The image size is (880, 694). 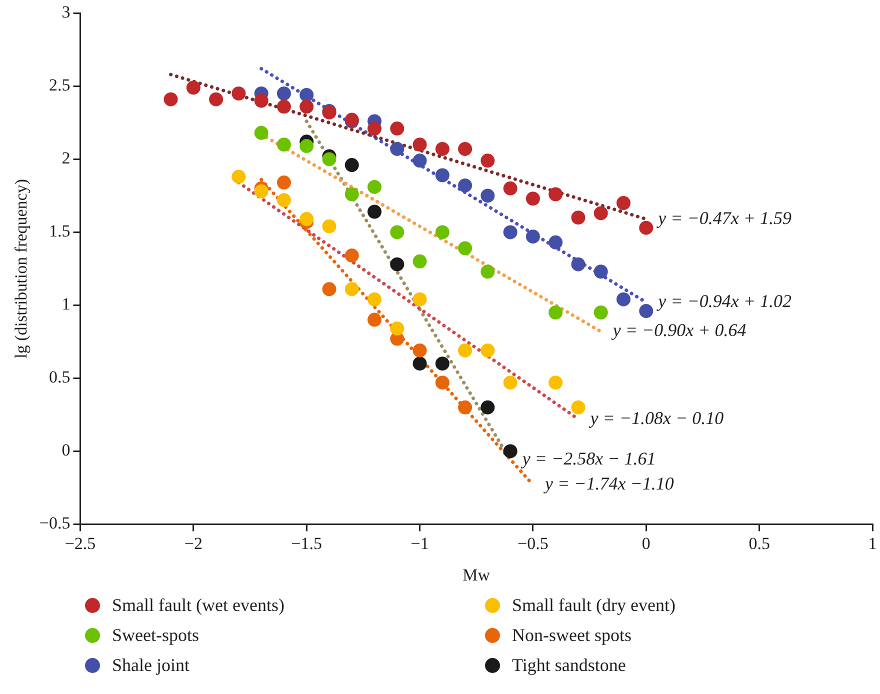 What do you see at coordinates (588, 458) in the screenshot?
I see `series-label: y = −2.58x − 1.61` at bounding box center [588, 458].